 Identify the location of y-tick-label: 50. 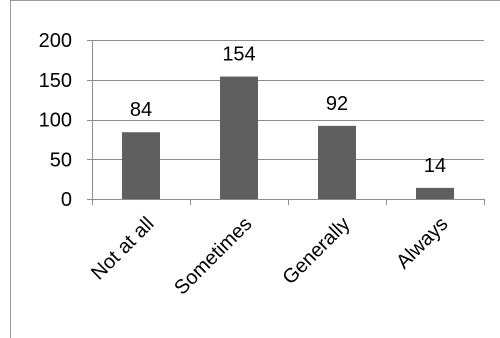
(61, 160).